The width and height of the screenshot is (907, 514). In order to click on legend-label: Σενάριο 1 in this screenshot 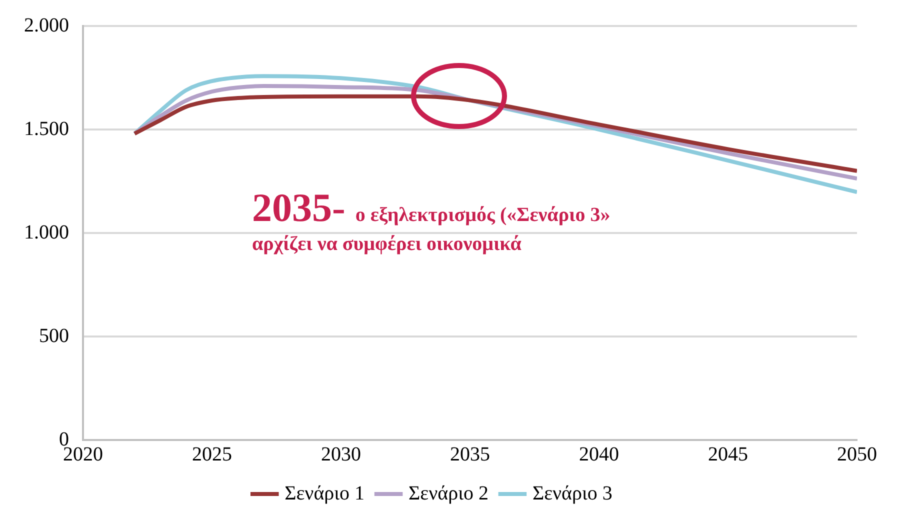, I will do `click(324, 493)`.